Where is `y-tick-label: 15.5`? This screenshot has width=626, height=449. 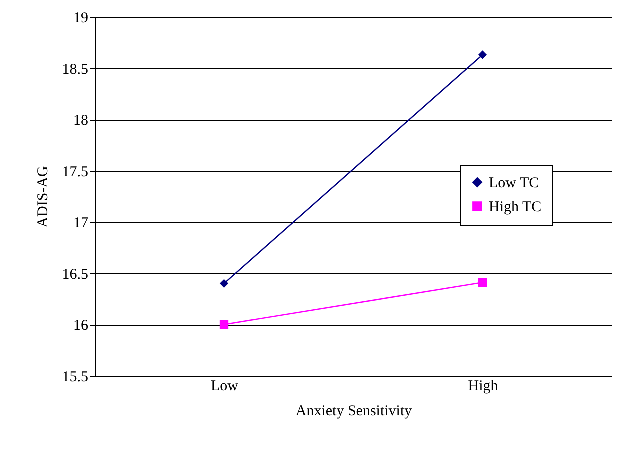
y-tick-label: 15.5 is located at coordinates (75, 378).